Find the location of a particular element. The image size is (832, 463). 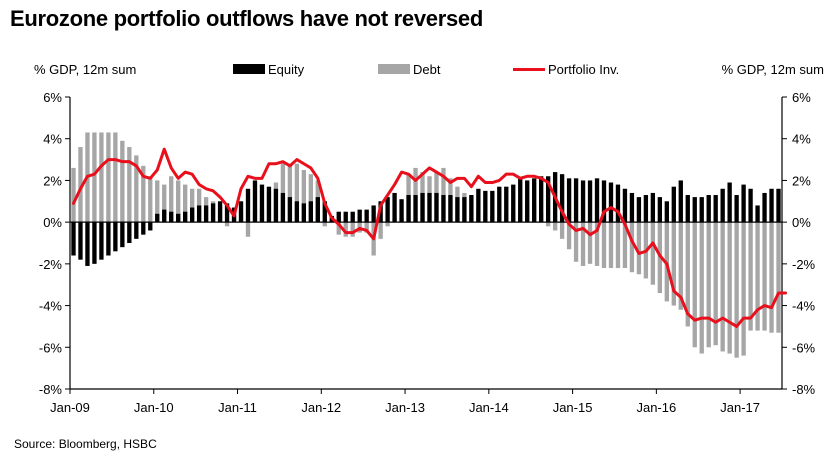

left-y-tick-label: -4% is located at coordinates (51, 306).